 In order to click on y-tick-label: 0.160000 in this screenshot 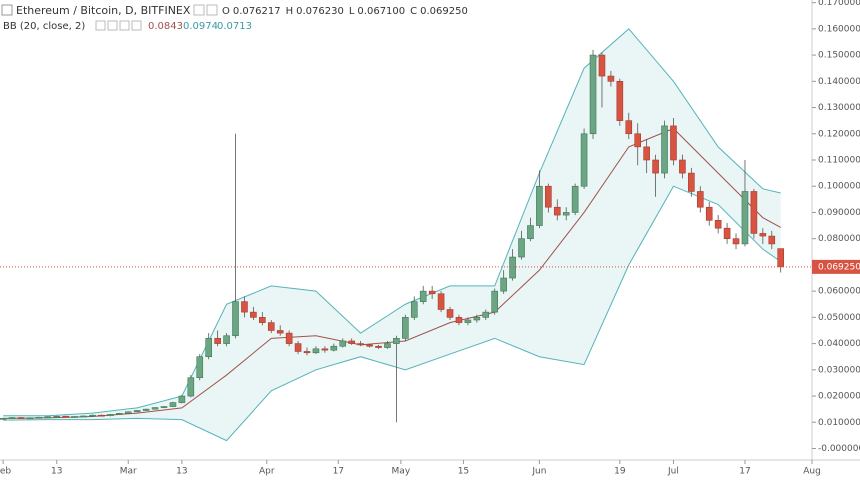, I will do `click(839, 29)`.